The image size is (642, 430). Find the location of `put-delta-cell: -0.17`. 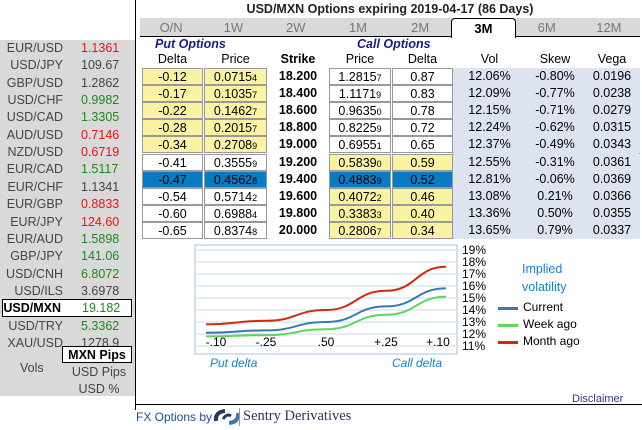

put-delta-cell: -0.17 is located at coordinates (172, 94).